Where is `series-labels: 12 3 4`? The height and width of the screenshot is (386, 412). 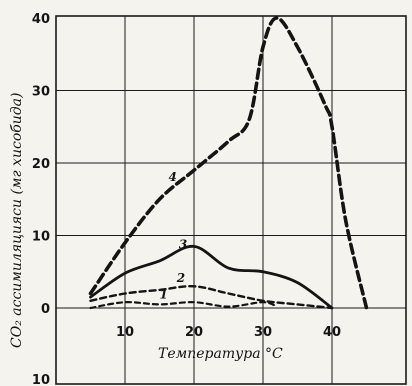
series-labels: 12 3 4 is located at coordinates (174, 235).